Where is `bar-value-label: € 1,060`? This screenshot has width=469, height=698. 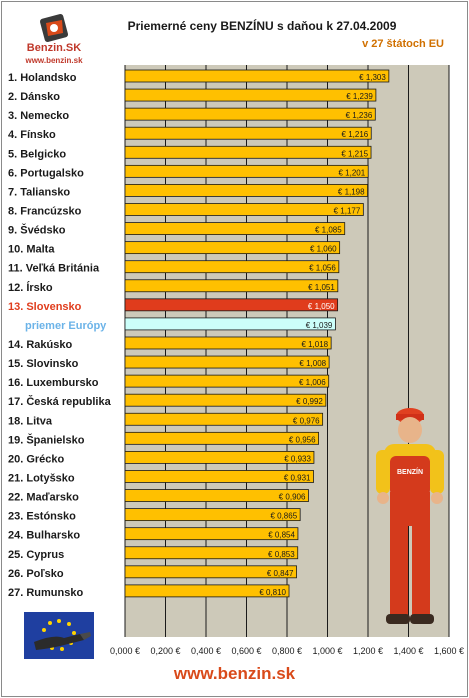 bar-value-label: € 1,060 is located at coordinates (323, 249).